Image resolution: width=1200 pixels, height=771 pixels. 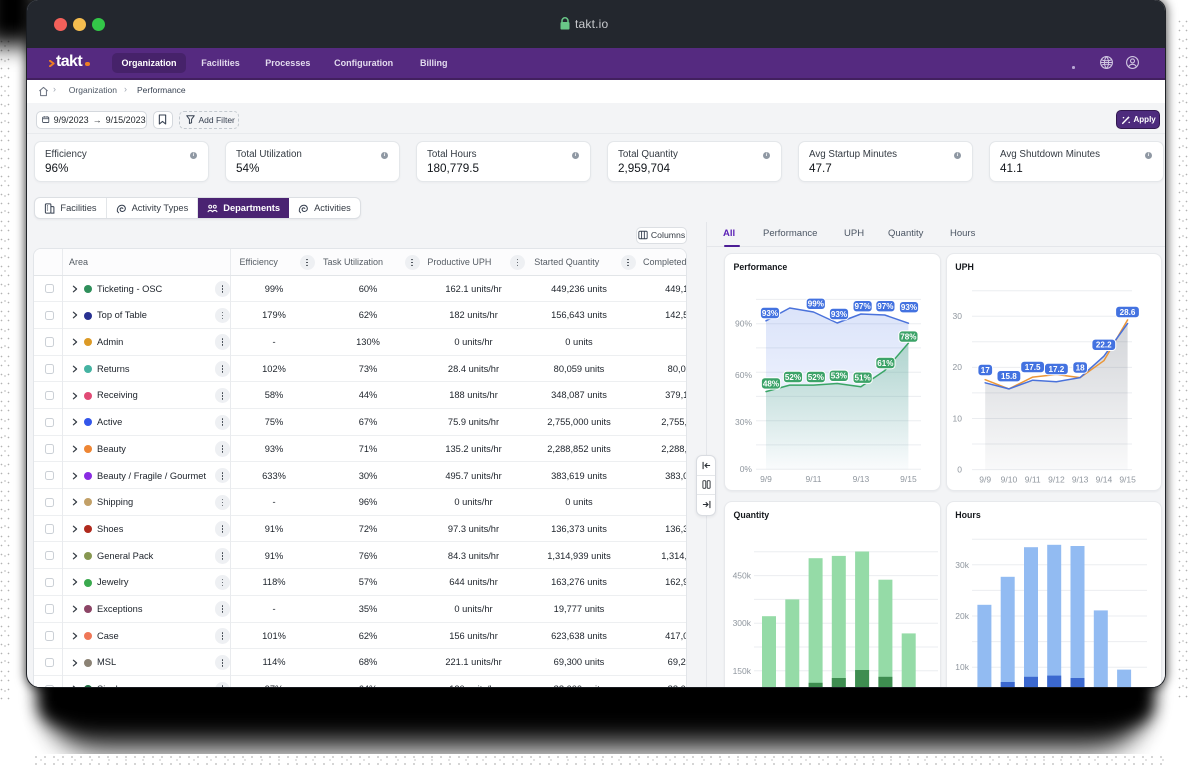 I want to click on svg-text: 9/12, so click(x=1056, y=480).